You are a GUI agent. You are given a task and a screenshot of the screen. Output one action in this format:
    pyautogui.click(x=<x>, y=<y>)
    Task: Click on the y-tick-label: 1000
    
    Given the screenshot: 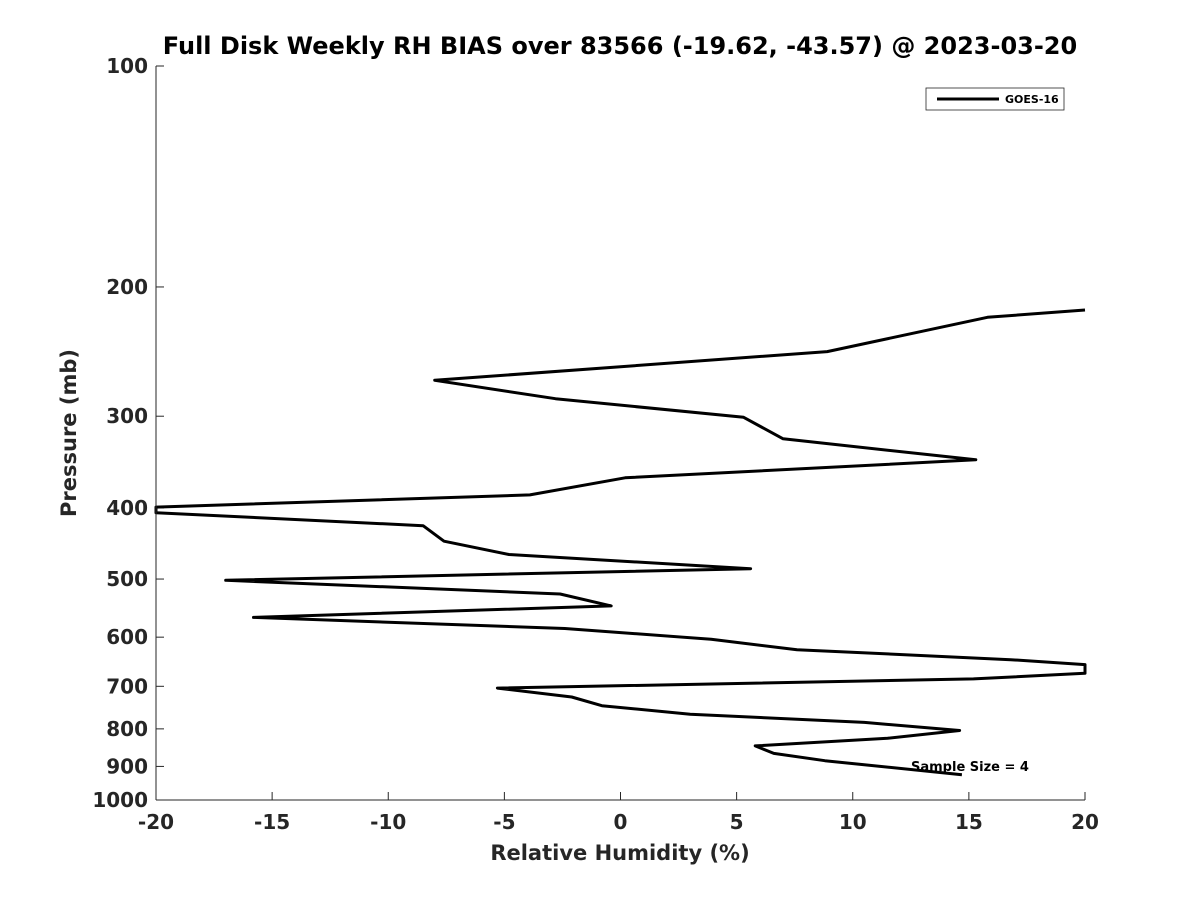 What is the action you would take?
    pyautogui.click(x=120, y=800)
    